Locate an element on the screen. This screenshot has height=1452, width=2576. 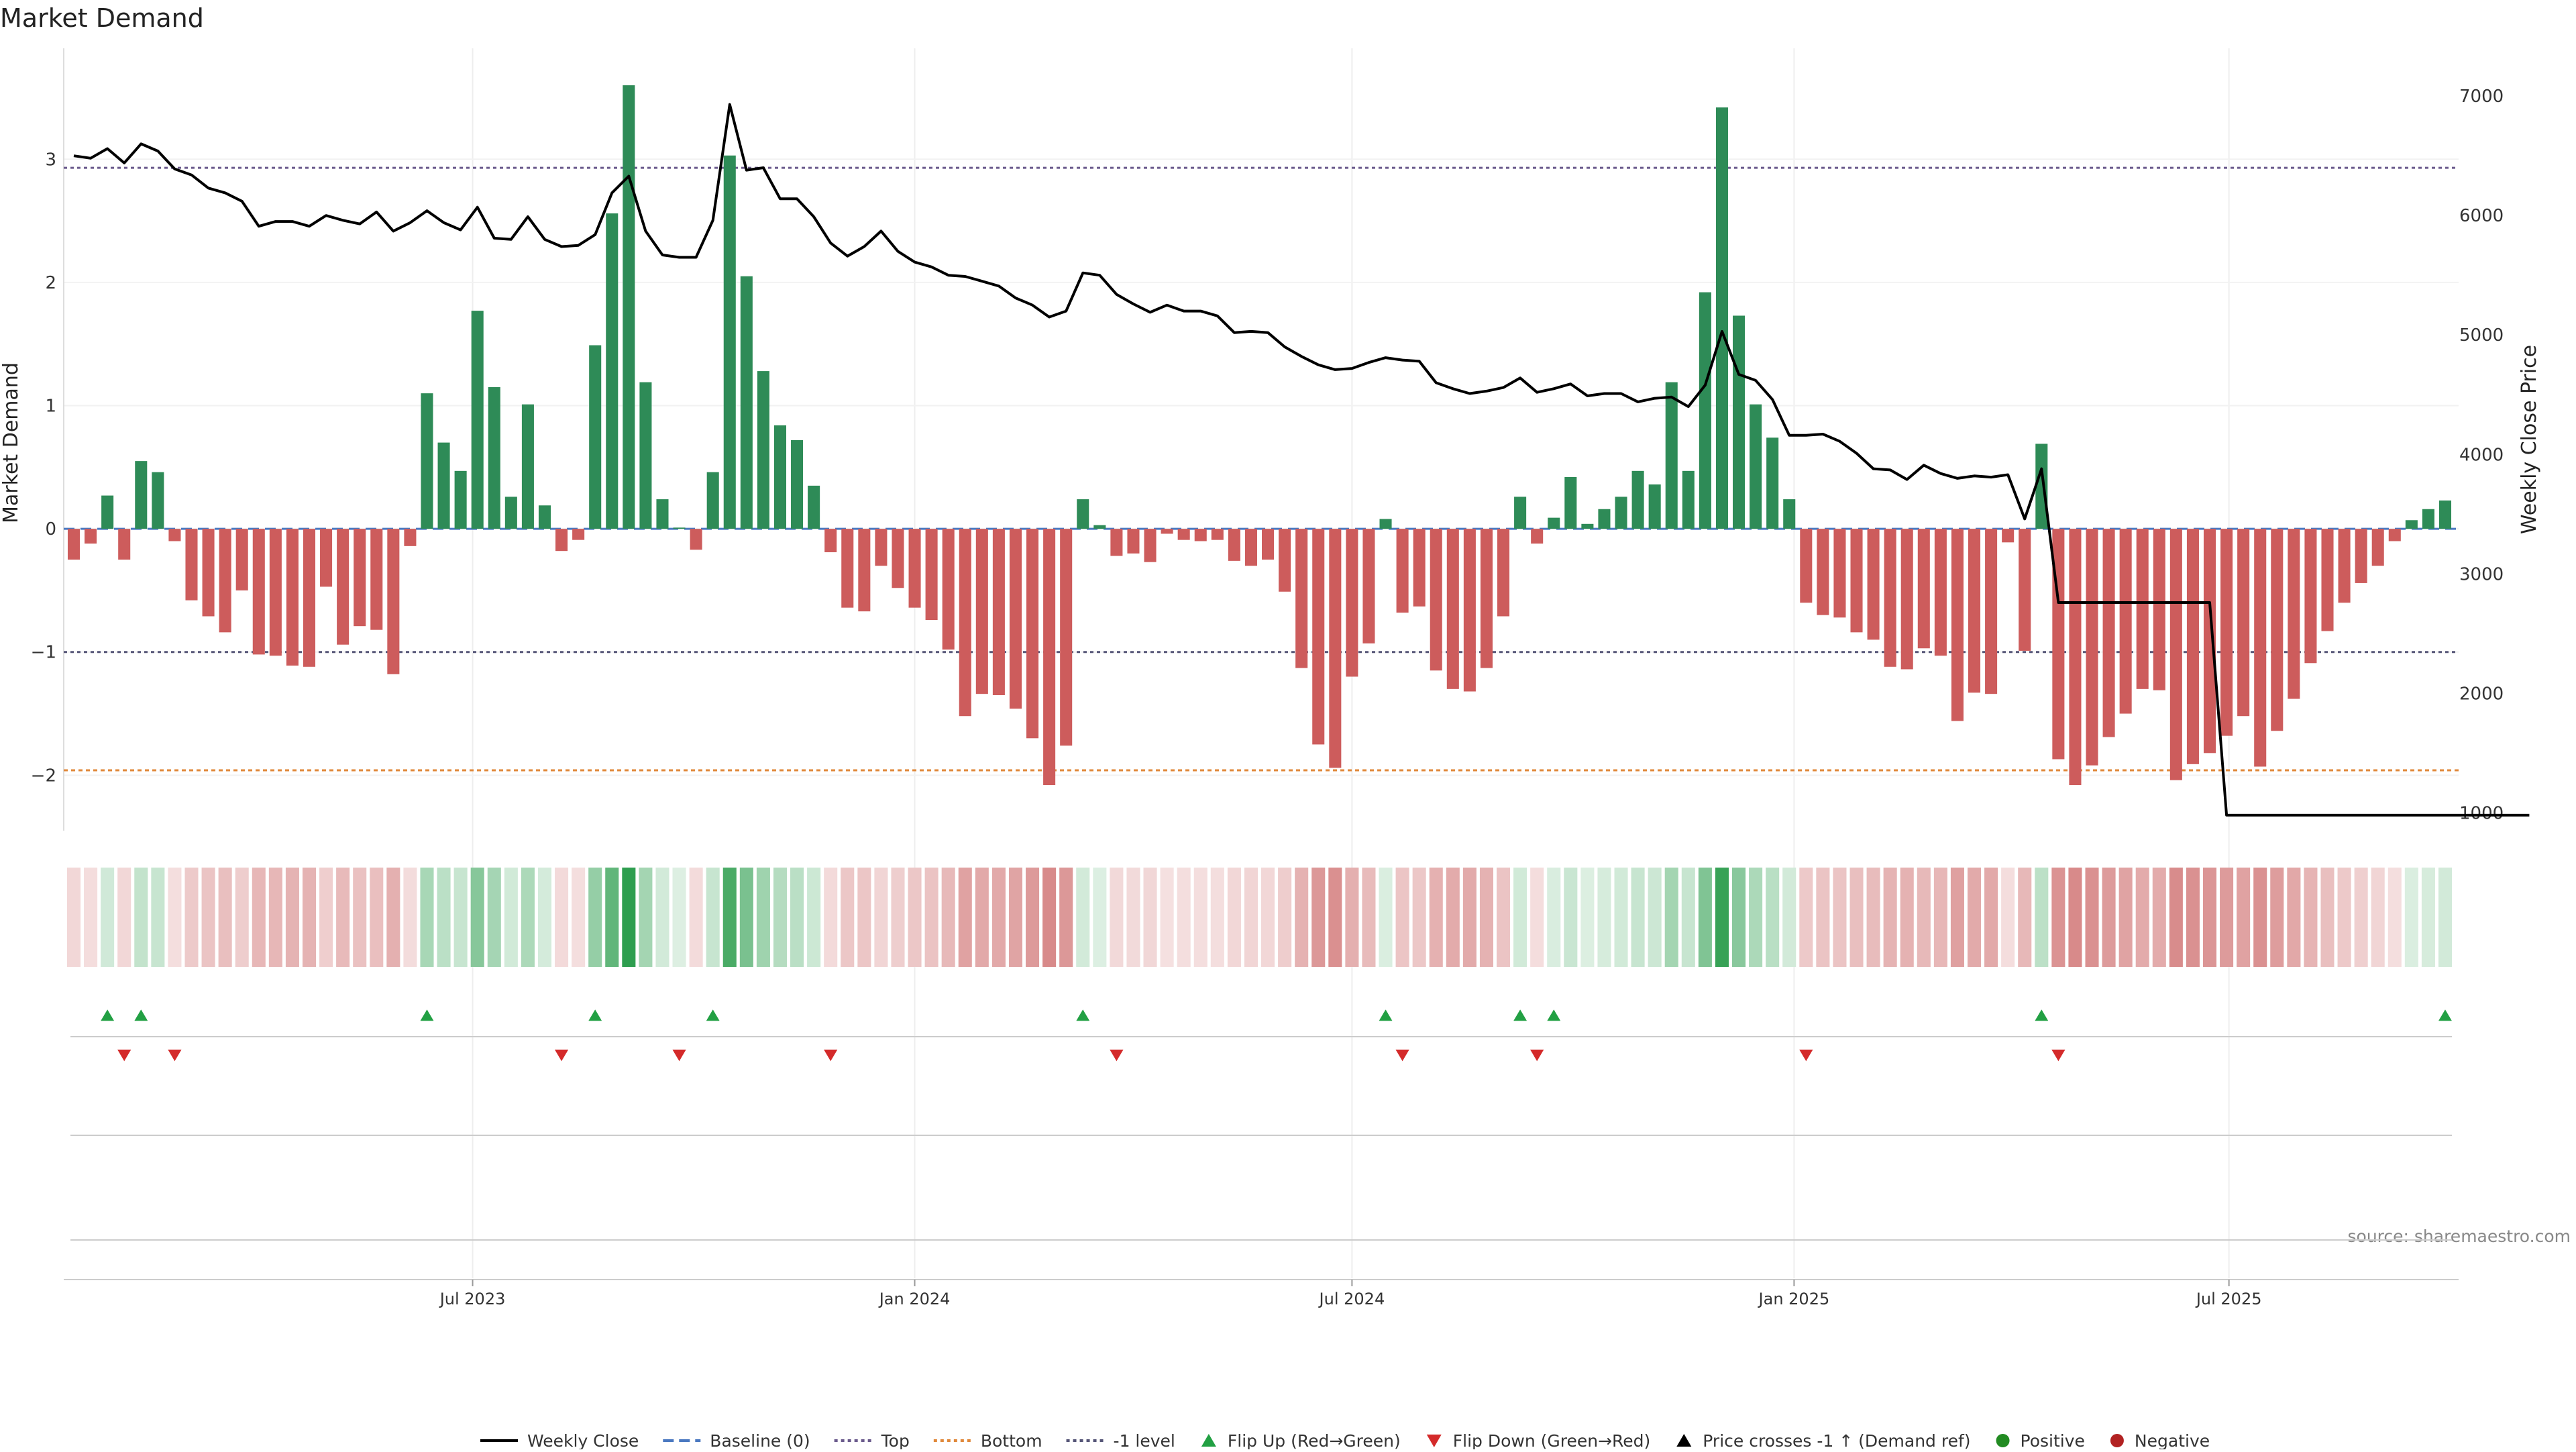
legend-label-8: Positive is located at coordinates (2053, 1440).